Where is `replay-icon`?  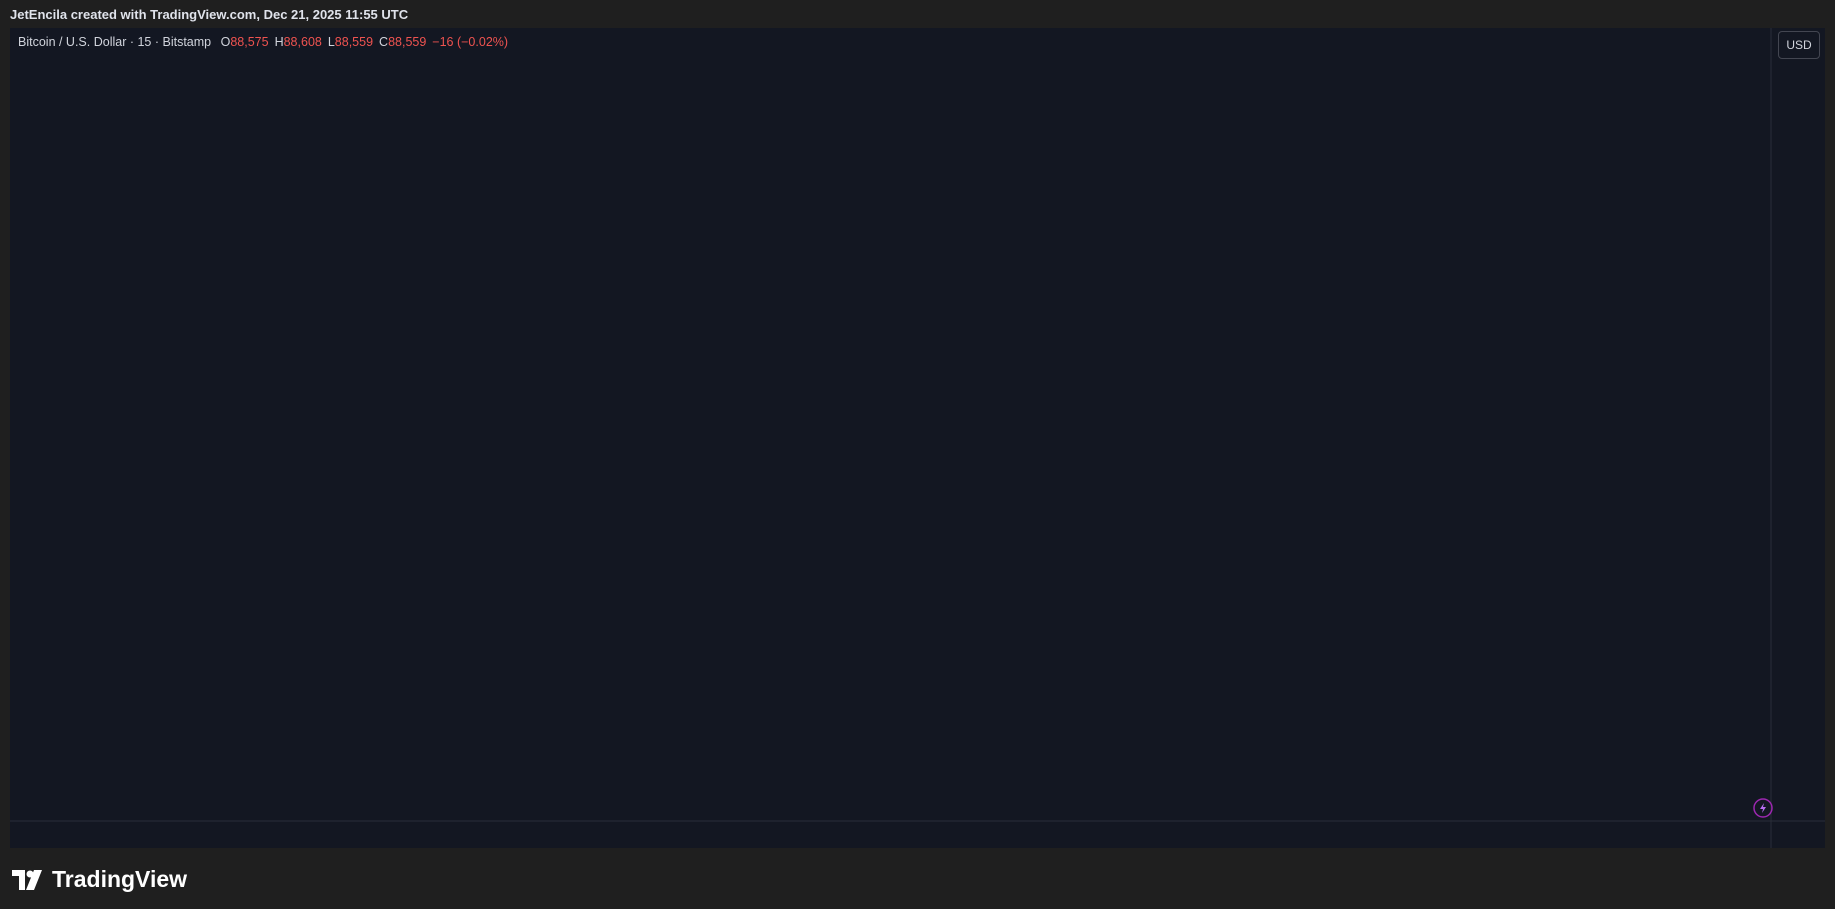 replay-icon is located at coordinates (1763, 808).